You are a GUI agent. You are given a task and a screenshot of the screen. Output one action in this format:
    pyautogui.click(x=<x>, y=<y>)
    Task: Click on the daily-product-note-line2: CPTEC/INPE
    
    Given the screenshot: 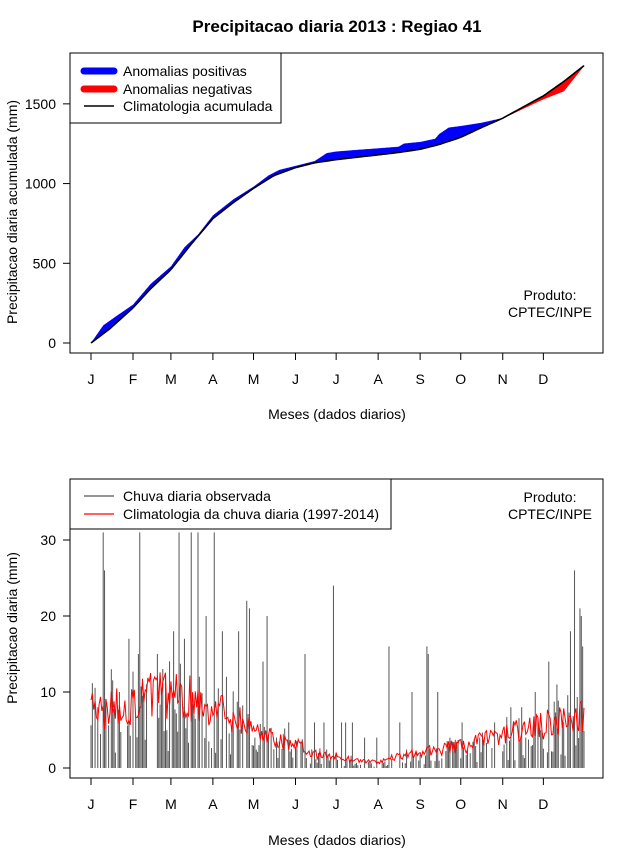 What is the action you would take?
    pyautogui.click(x=550, y=514)
    